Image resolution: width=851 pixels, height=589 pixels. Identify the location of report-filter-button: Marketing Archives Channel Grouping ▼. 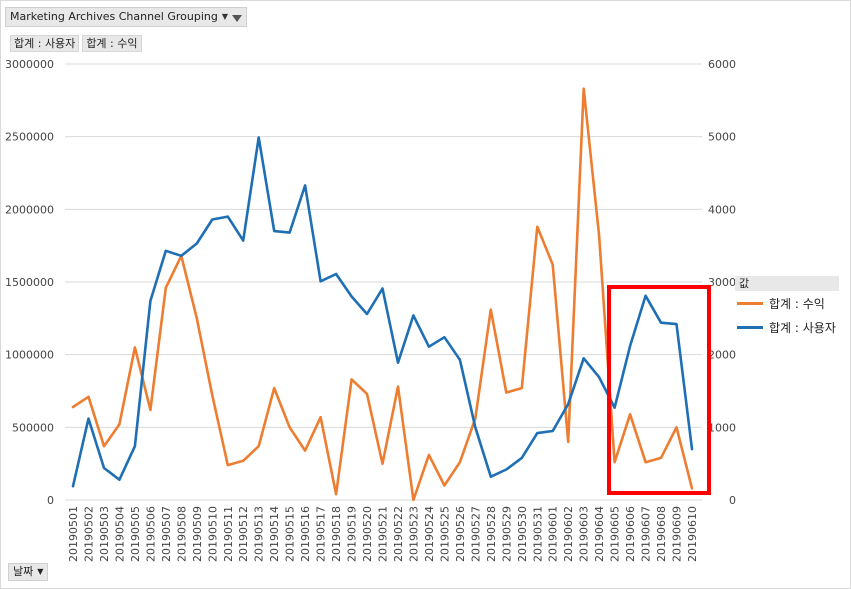
(126, 17).